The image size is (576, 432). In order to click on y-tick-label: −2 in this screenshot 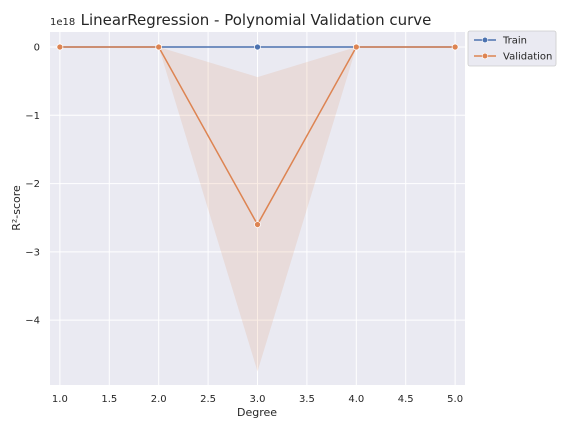, I will do `click(32, 184)`.